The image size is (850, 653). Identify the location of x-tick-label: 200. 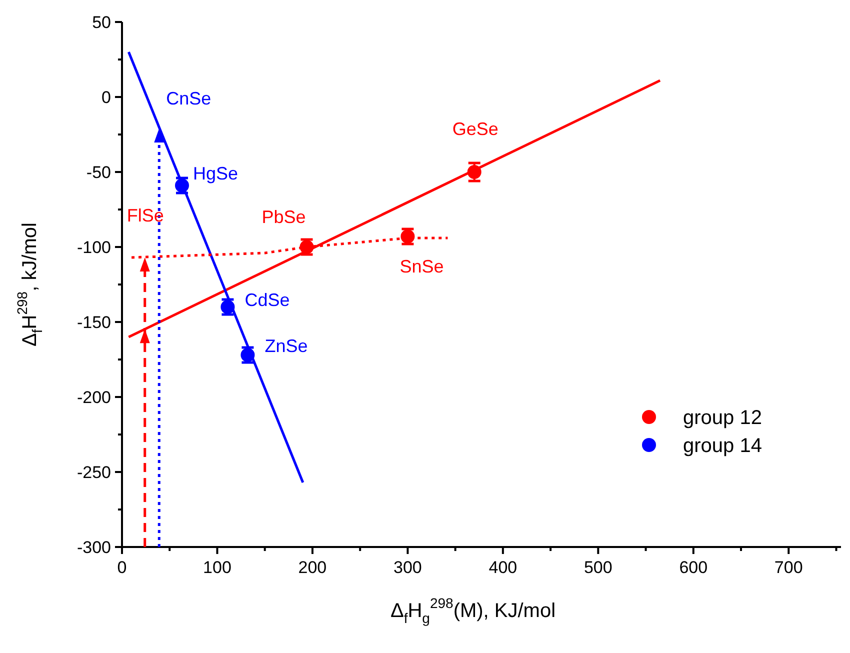
(312, 567).